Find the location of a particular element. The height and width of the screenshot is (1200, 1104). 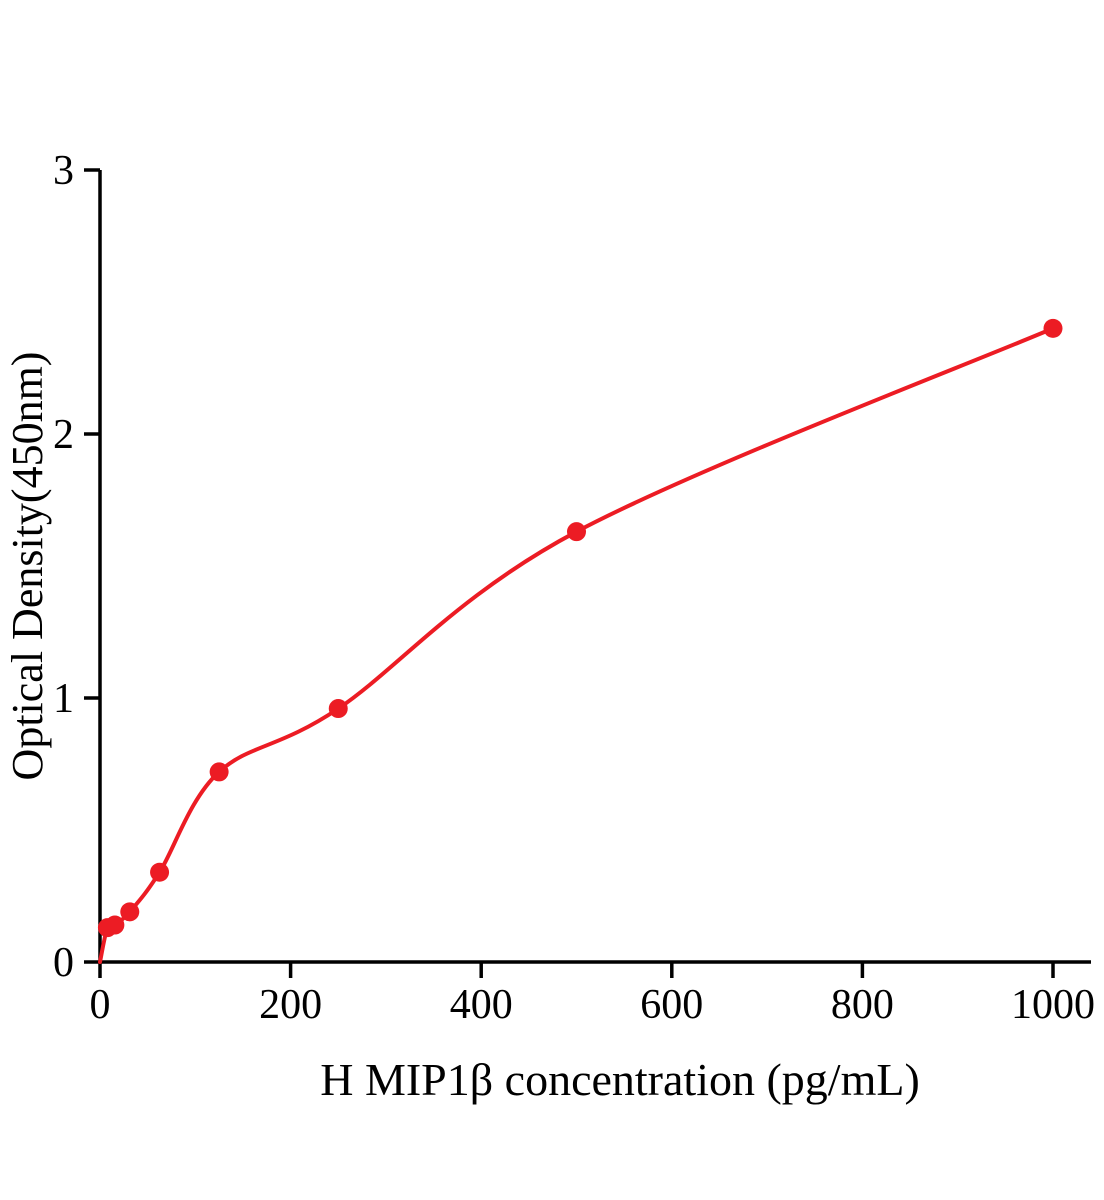

x-tick-label: 1000 is located at coordinates (1053, 1005).